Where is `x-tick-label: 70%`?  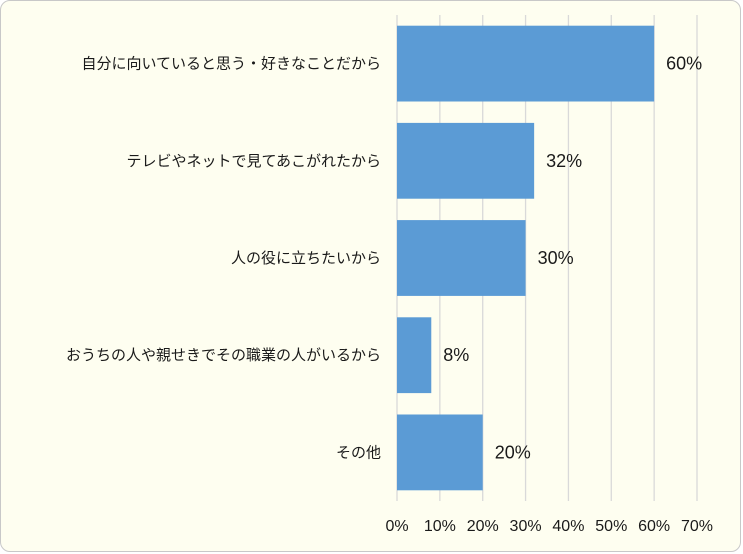 x-tick-label: 70% is located at coordinates (697, 526).